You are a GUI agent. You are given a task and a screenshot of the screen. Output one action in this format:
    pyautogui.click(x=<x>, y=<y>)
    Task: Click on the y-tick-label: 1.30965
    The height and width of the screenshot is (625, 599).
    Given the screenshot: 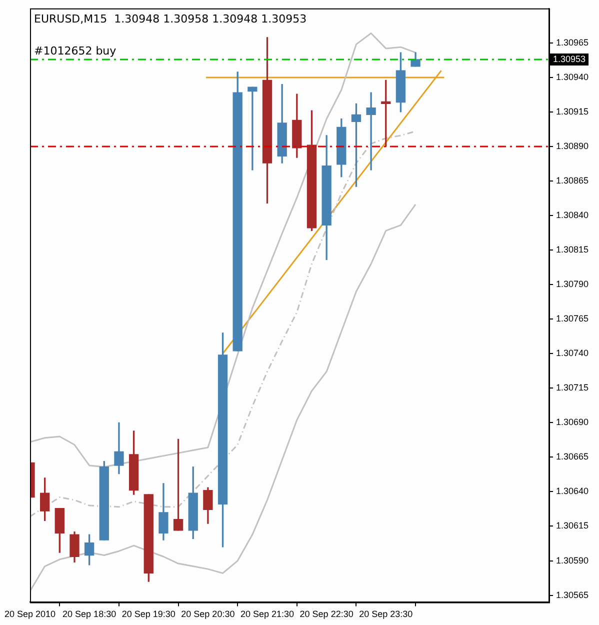 What is the action you would take?
    pyautogui.click(x=572, y=42)
    